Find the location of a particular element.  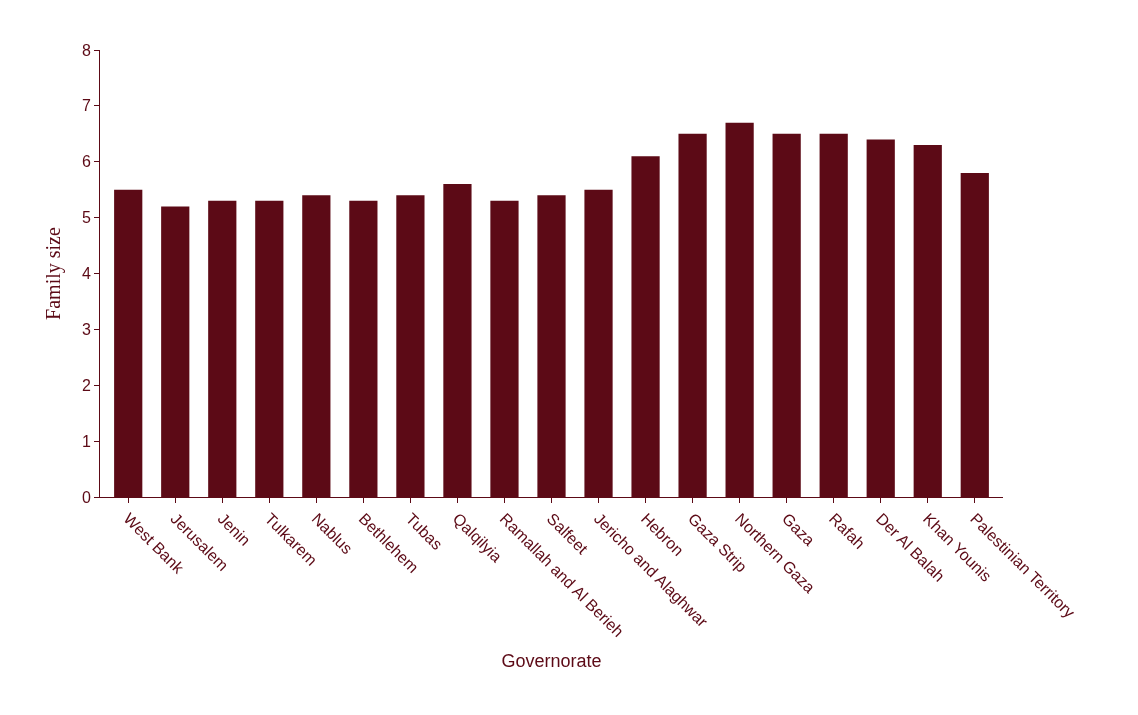

x-axis-title: Governorate is located at coordinates (551, 661).